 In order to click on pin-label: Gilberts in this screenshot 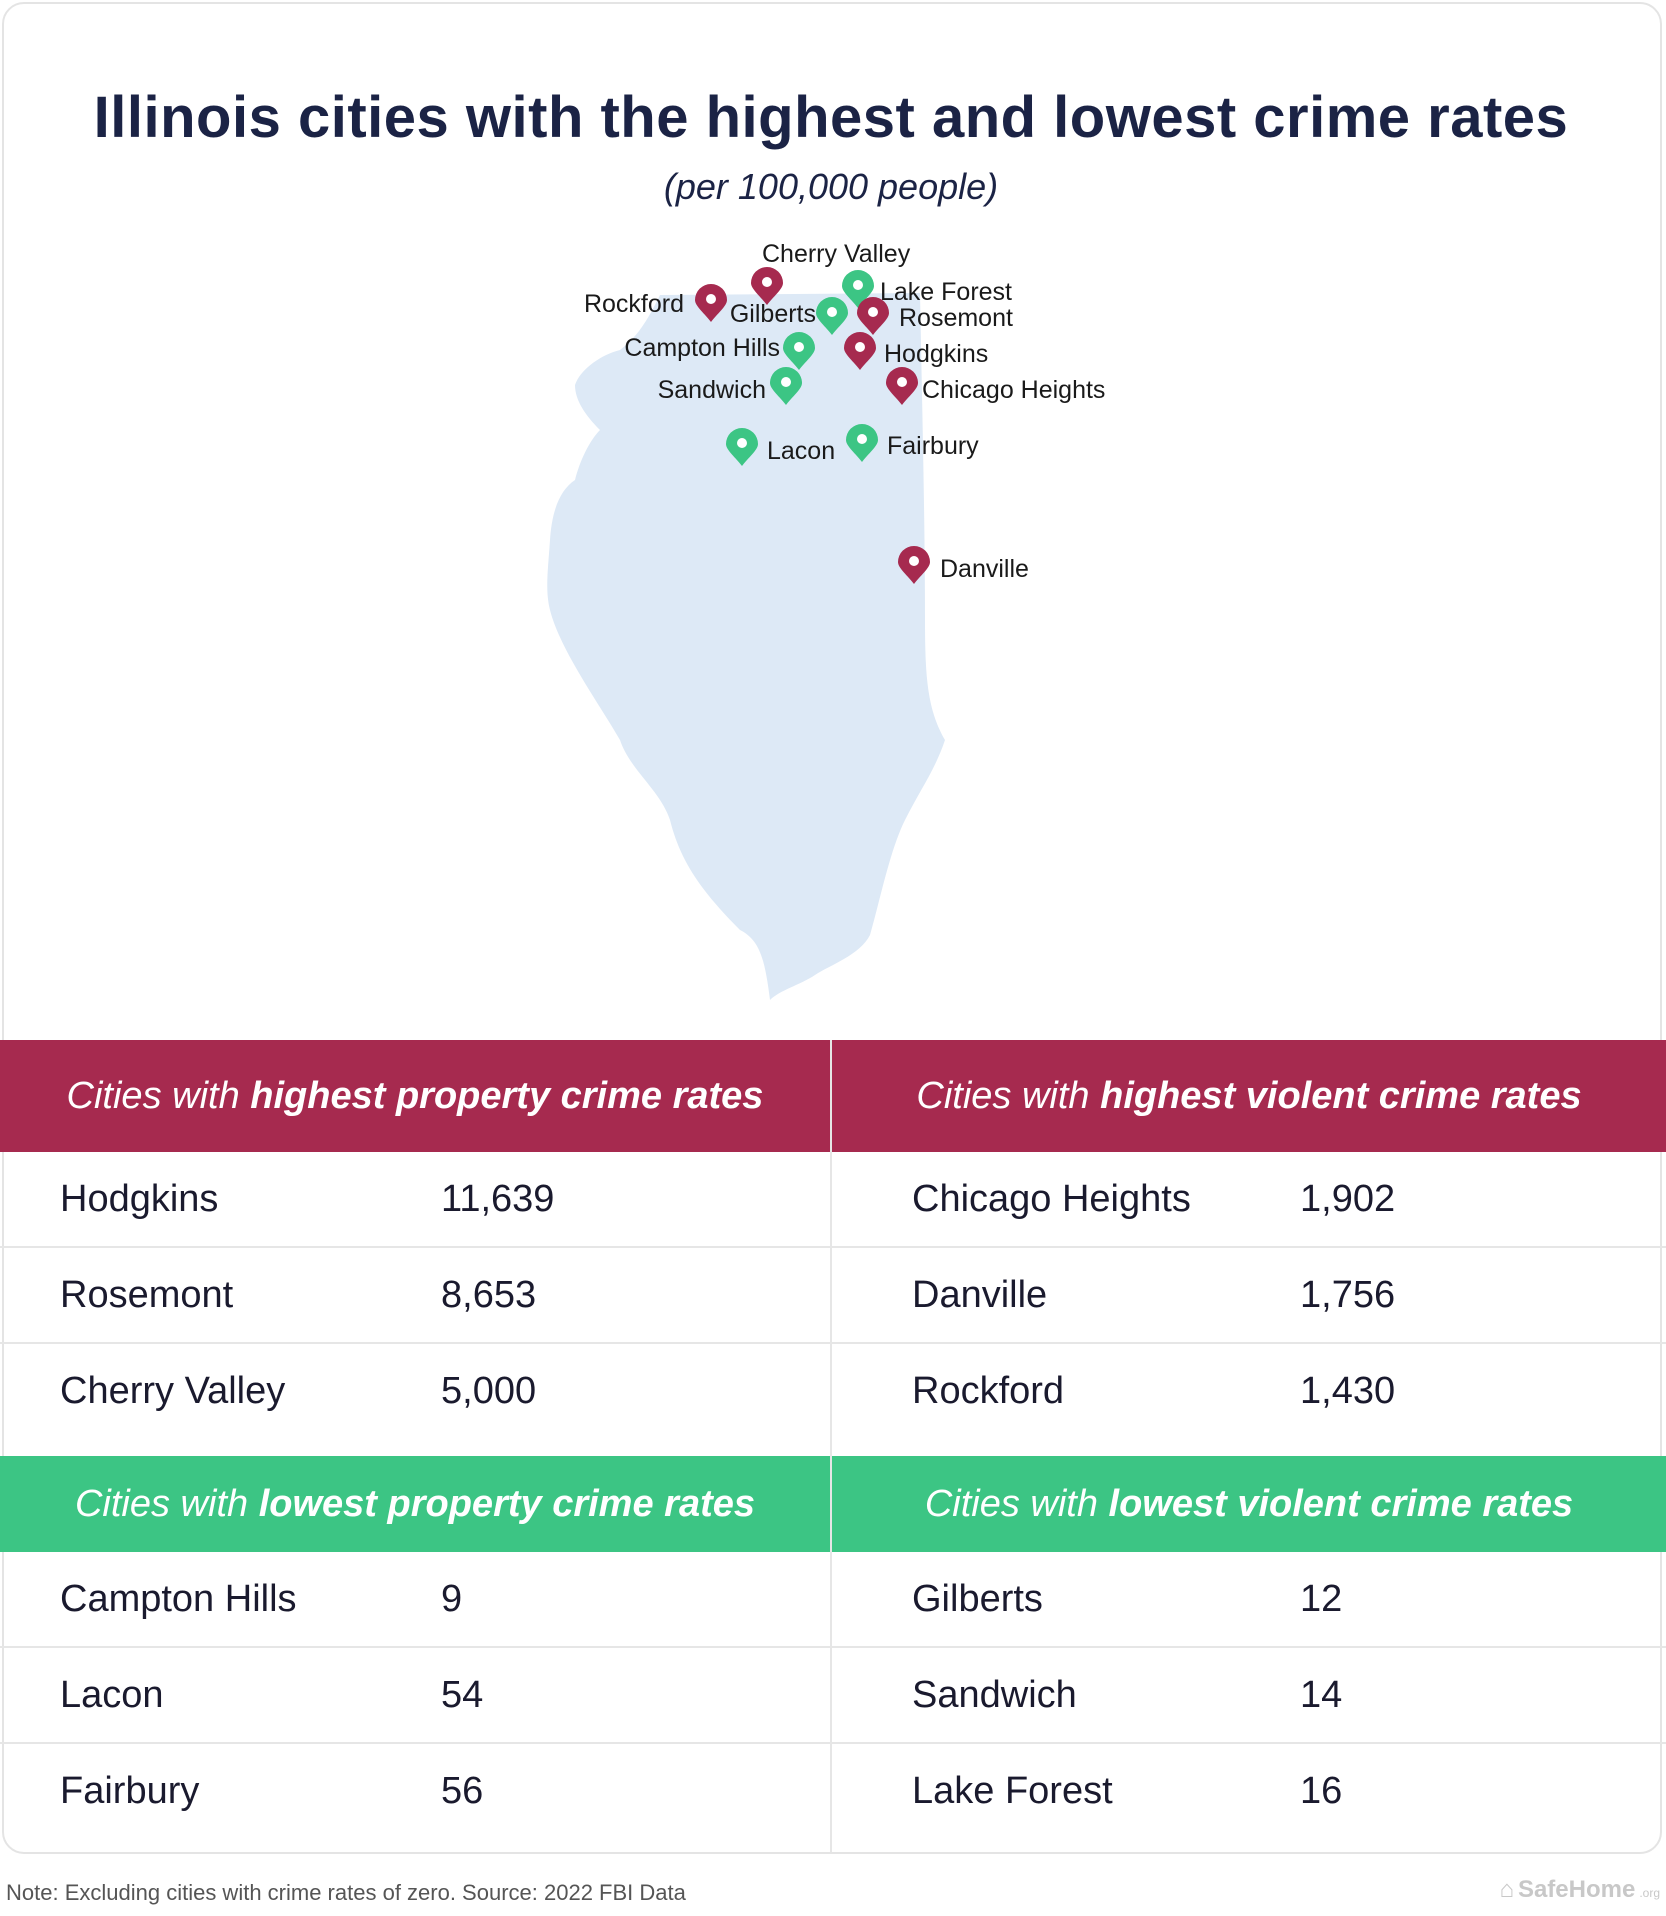, I will do `click(773, 314)`.